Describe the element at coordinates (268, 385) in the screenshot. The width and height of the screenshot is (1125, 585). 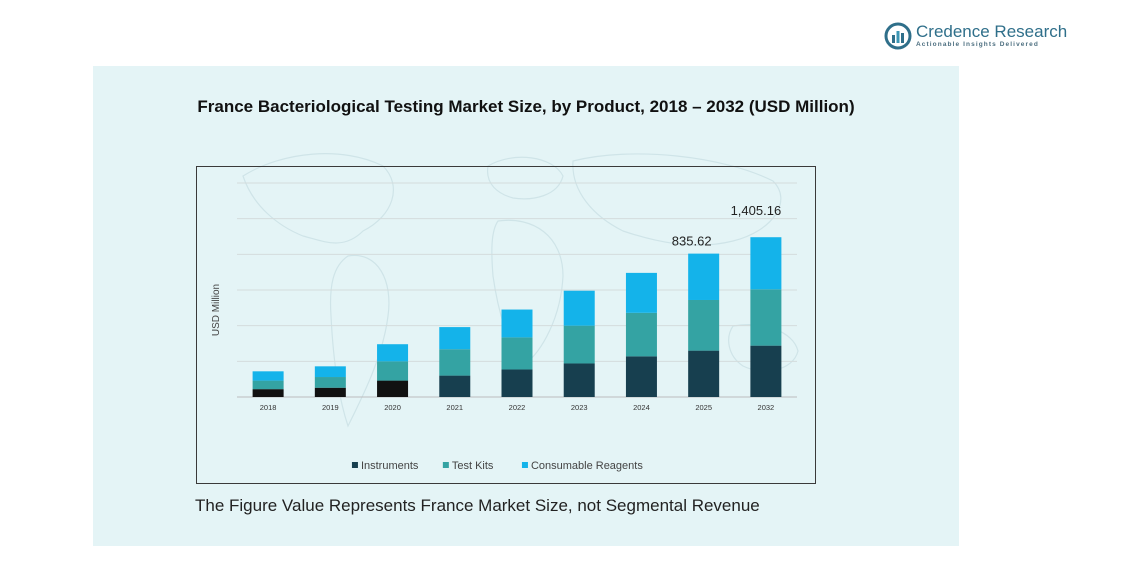
I see `bar-2018-test-kits` at that location.